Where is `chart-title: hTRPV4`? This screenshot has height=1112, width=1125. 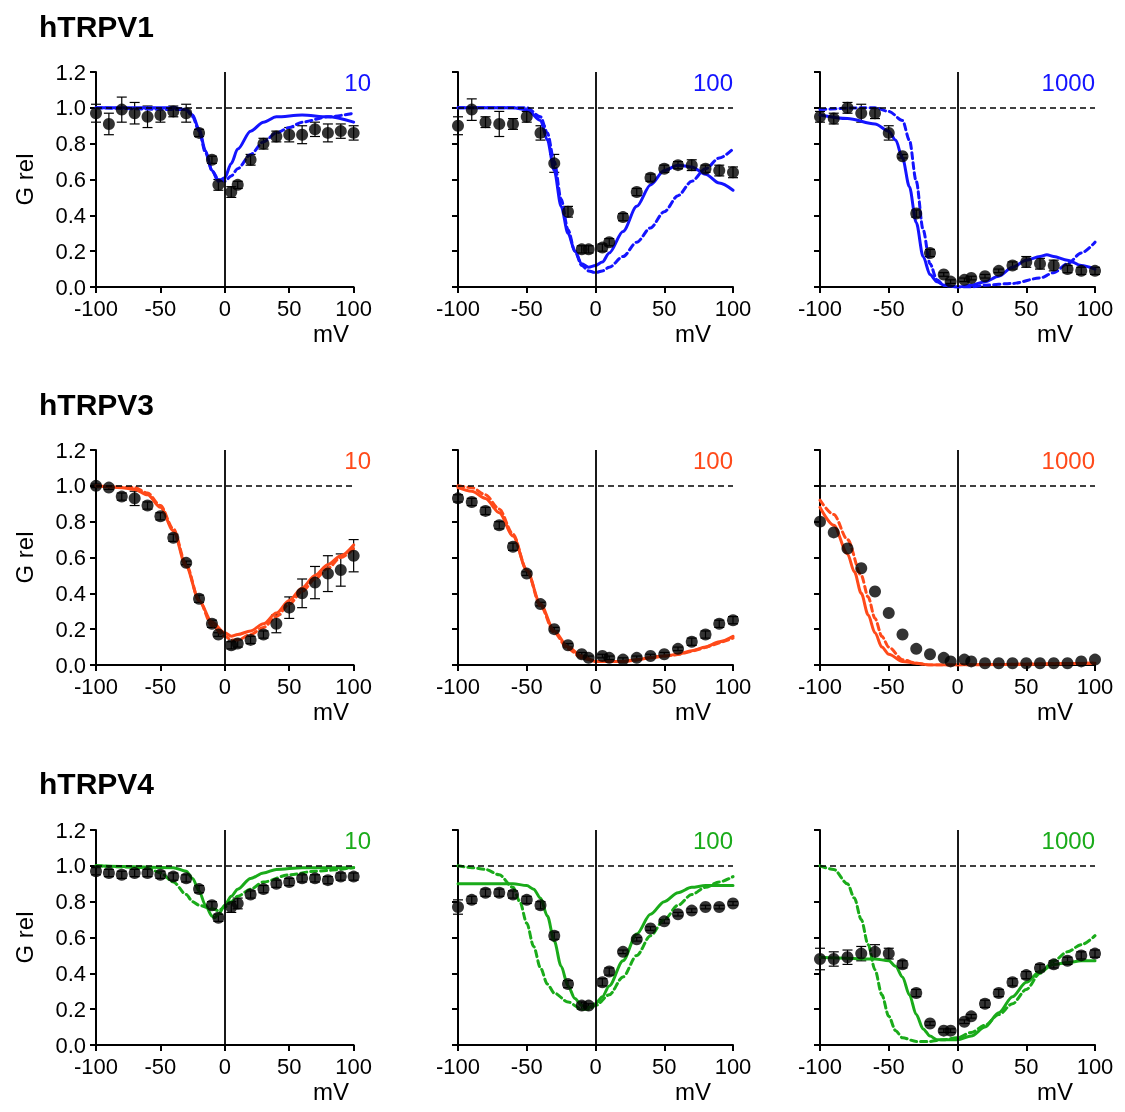
chart-title: hTRPV4 is located at coordinates (97, 783).